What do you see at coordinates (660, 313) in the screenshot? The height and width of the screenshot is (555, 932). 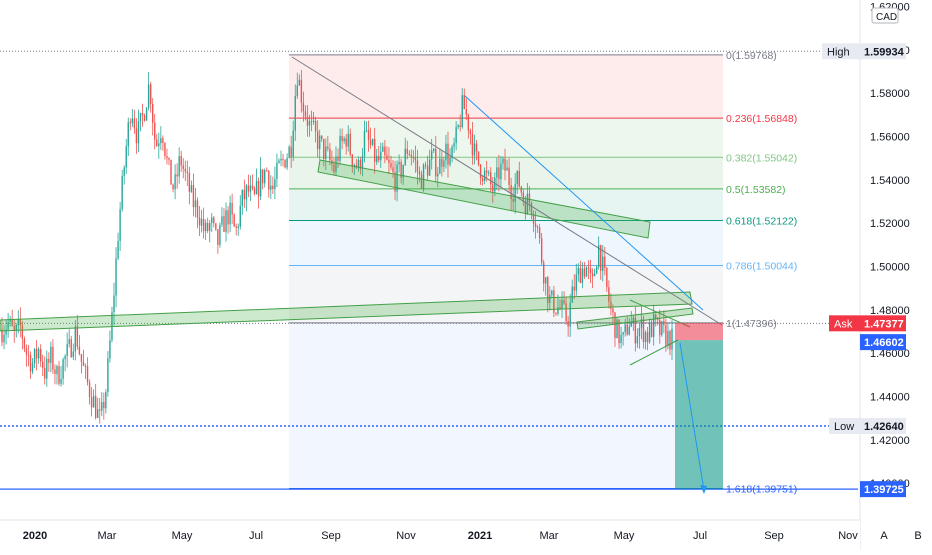 I see `triangle-upper` at bounding box center [660, 313].